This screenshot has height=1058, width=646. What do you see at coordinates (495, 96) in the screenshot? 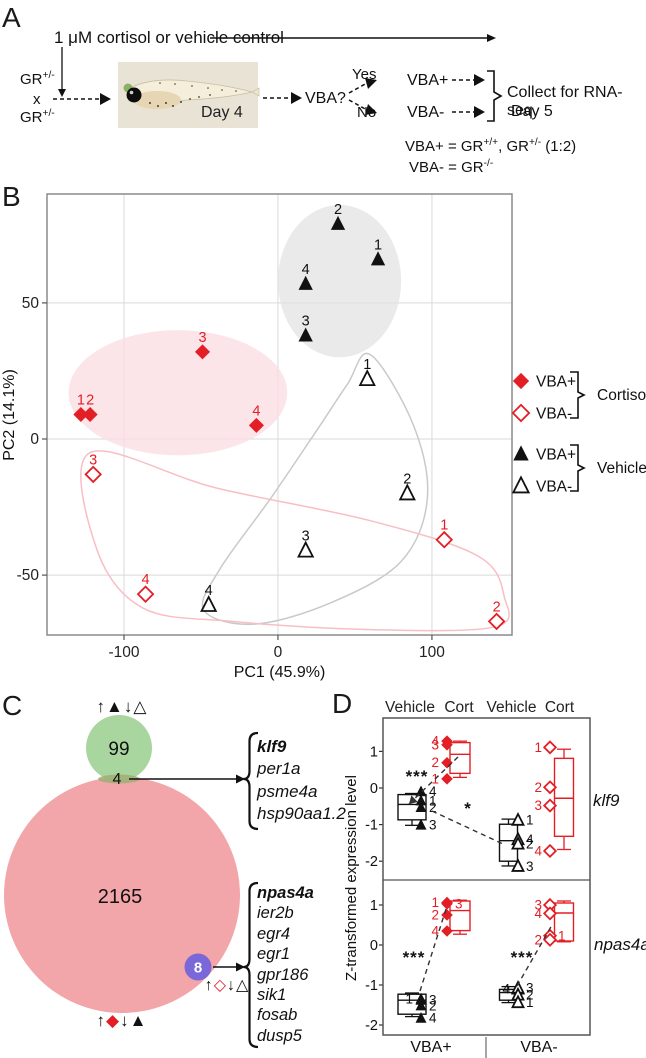
I see `collect-bracket-icon` at bounding box center [495, 96].